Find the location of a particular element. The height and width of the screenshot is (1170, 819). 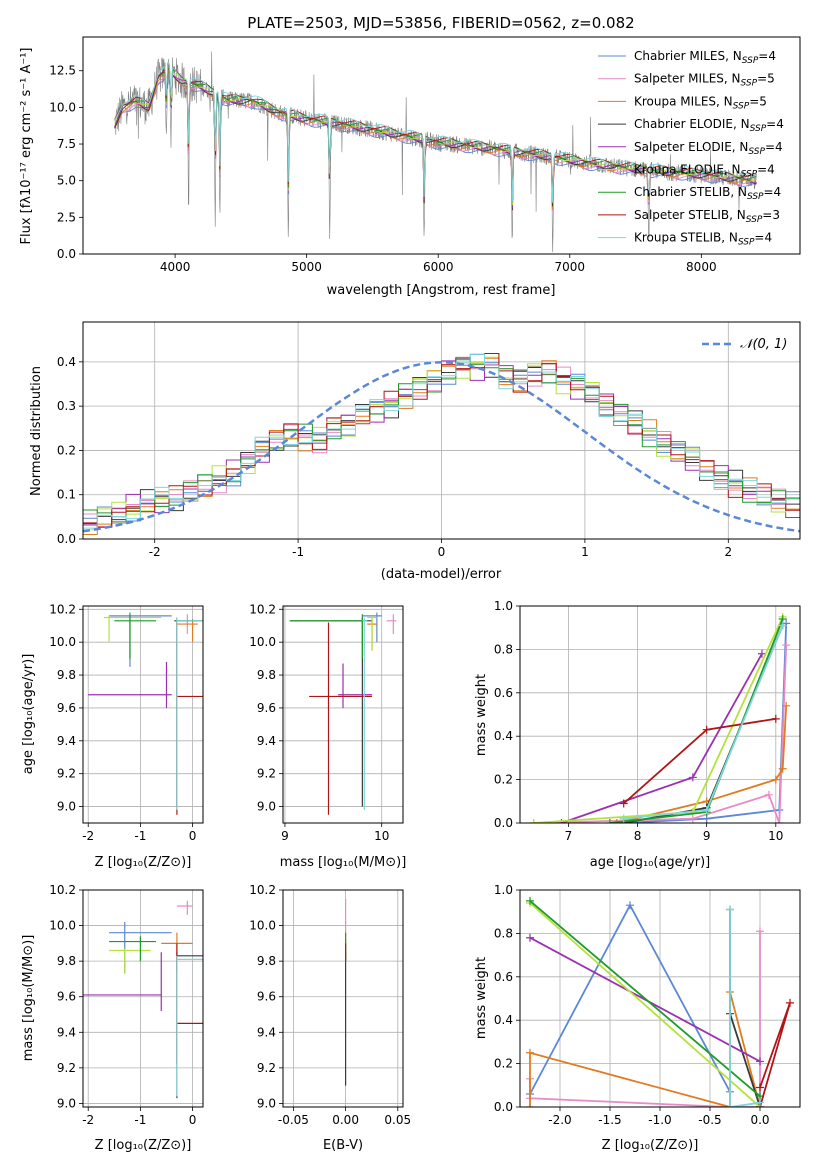

x-tick-label: 6000 is located at coordinates (438, 267).